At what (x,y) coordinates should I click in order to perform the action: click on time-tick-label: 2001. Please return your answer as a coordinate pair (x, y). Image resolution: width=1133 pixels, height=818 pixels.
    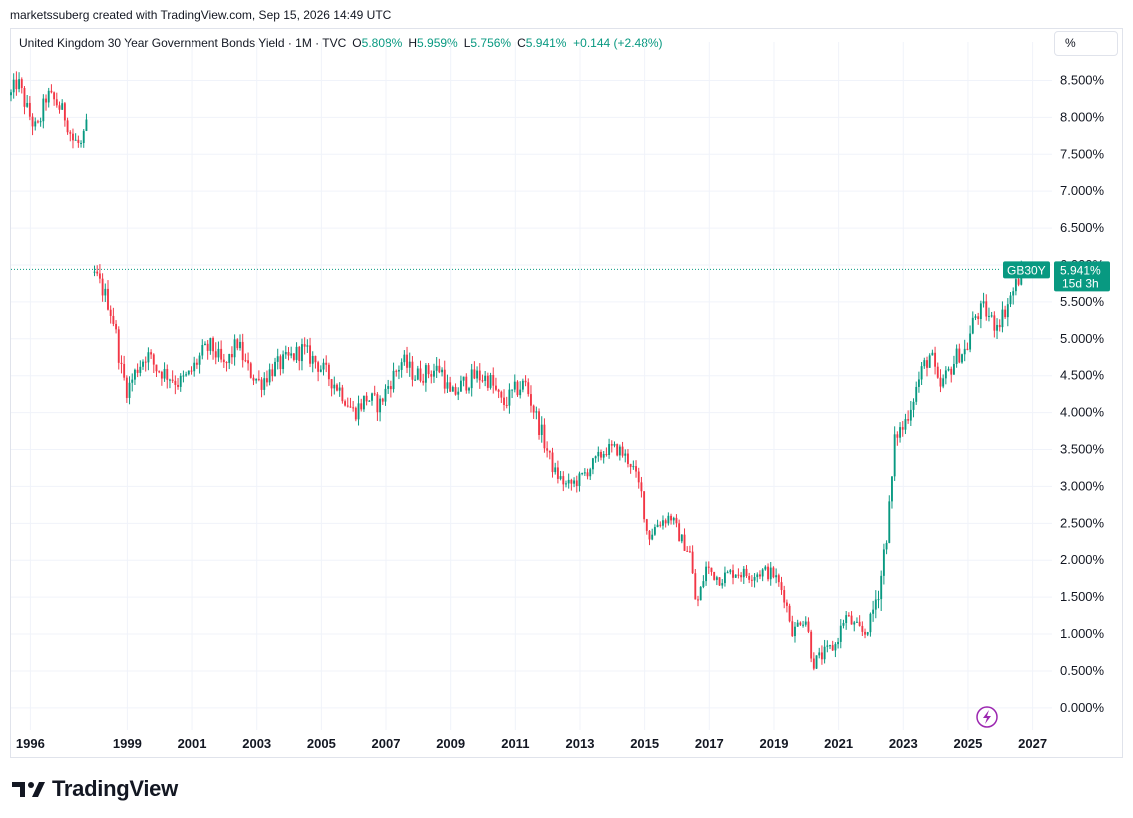
    Looking at the image, I should click on (192, 743).